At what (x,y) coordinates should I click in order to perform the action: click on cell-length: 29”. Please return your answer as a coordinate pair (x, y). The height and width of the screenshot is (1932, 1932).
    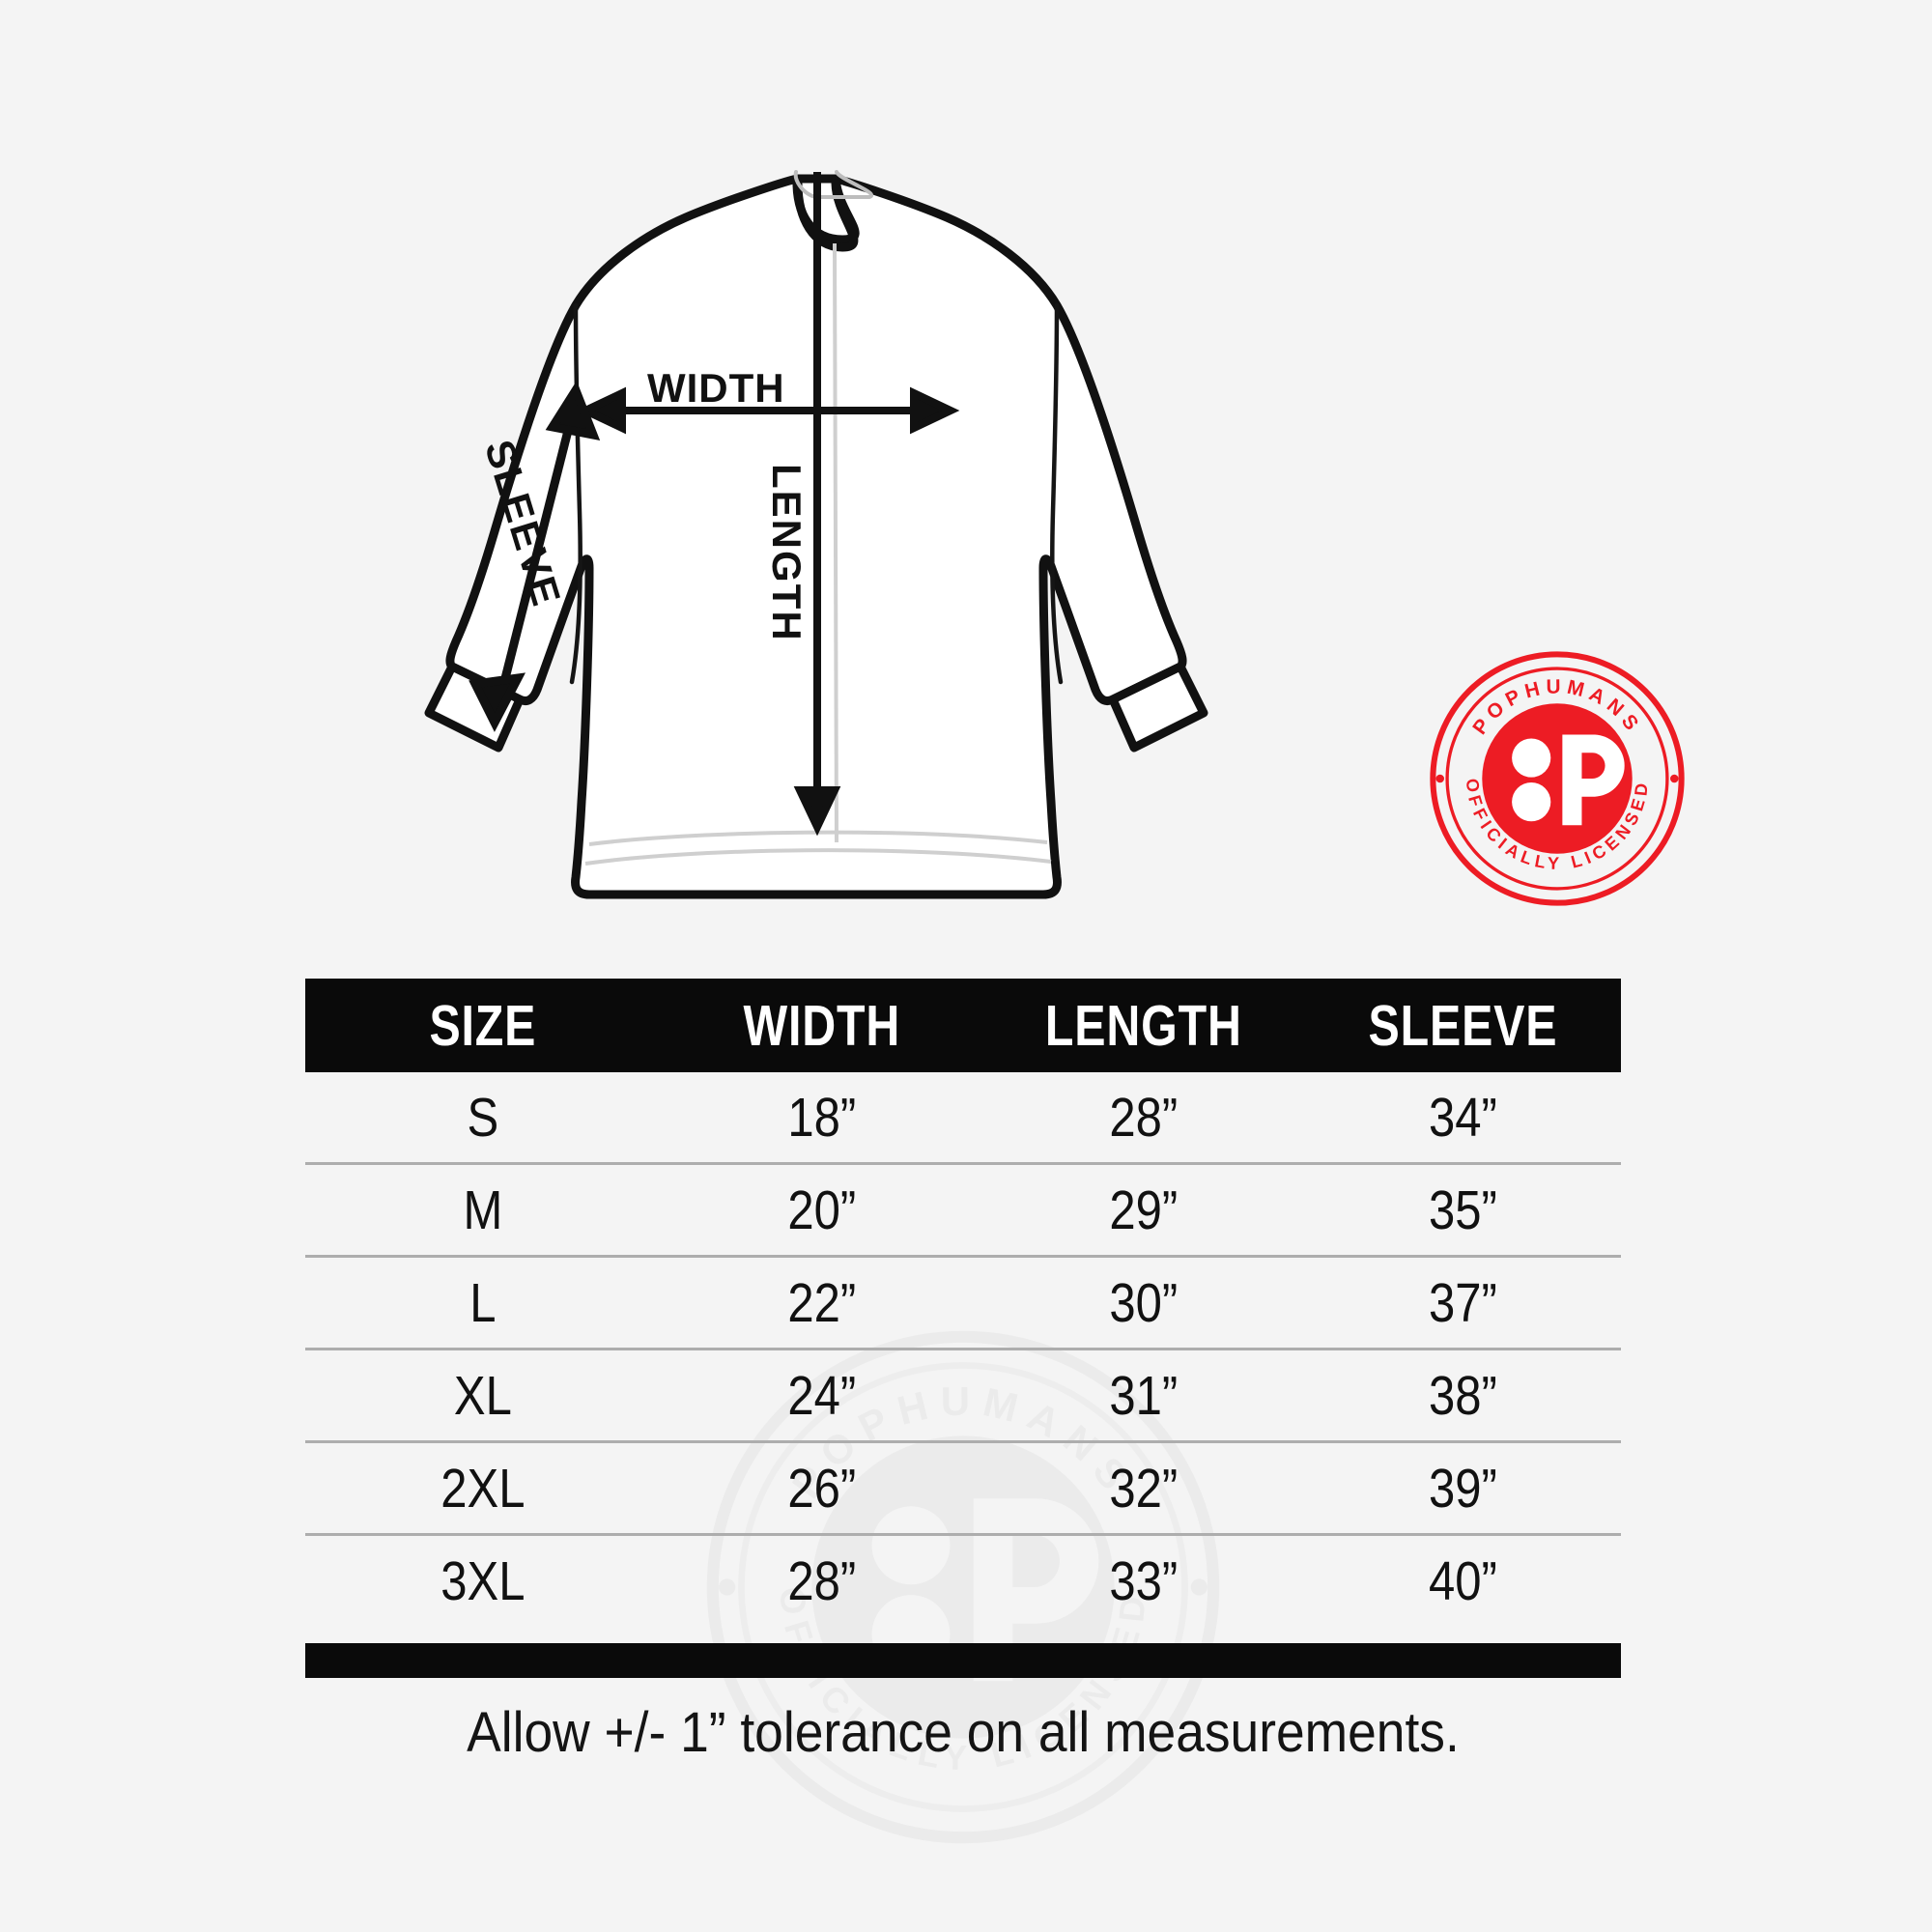
    Looking at the image, I should click on (1144, 1210).